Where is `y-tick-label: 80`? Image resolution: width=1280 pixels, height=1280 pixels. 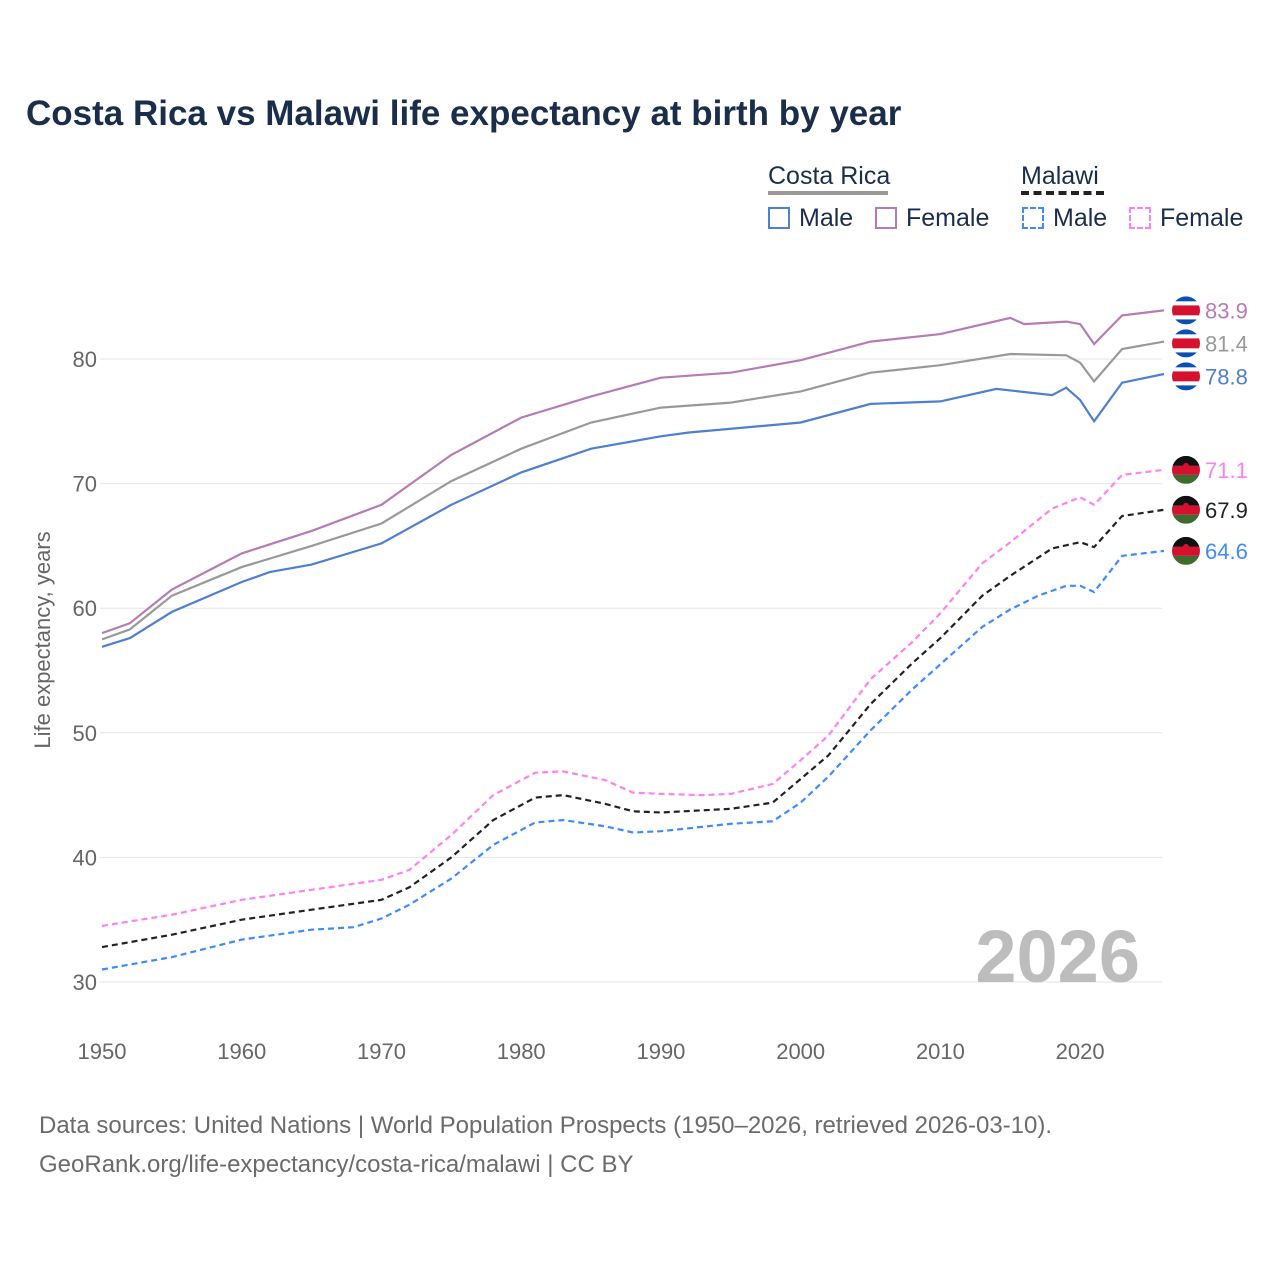
y-tick-label: 80 is located at coordinates (85, 359).